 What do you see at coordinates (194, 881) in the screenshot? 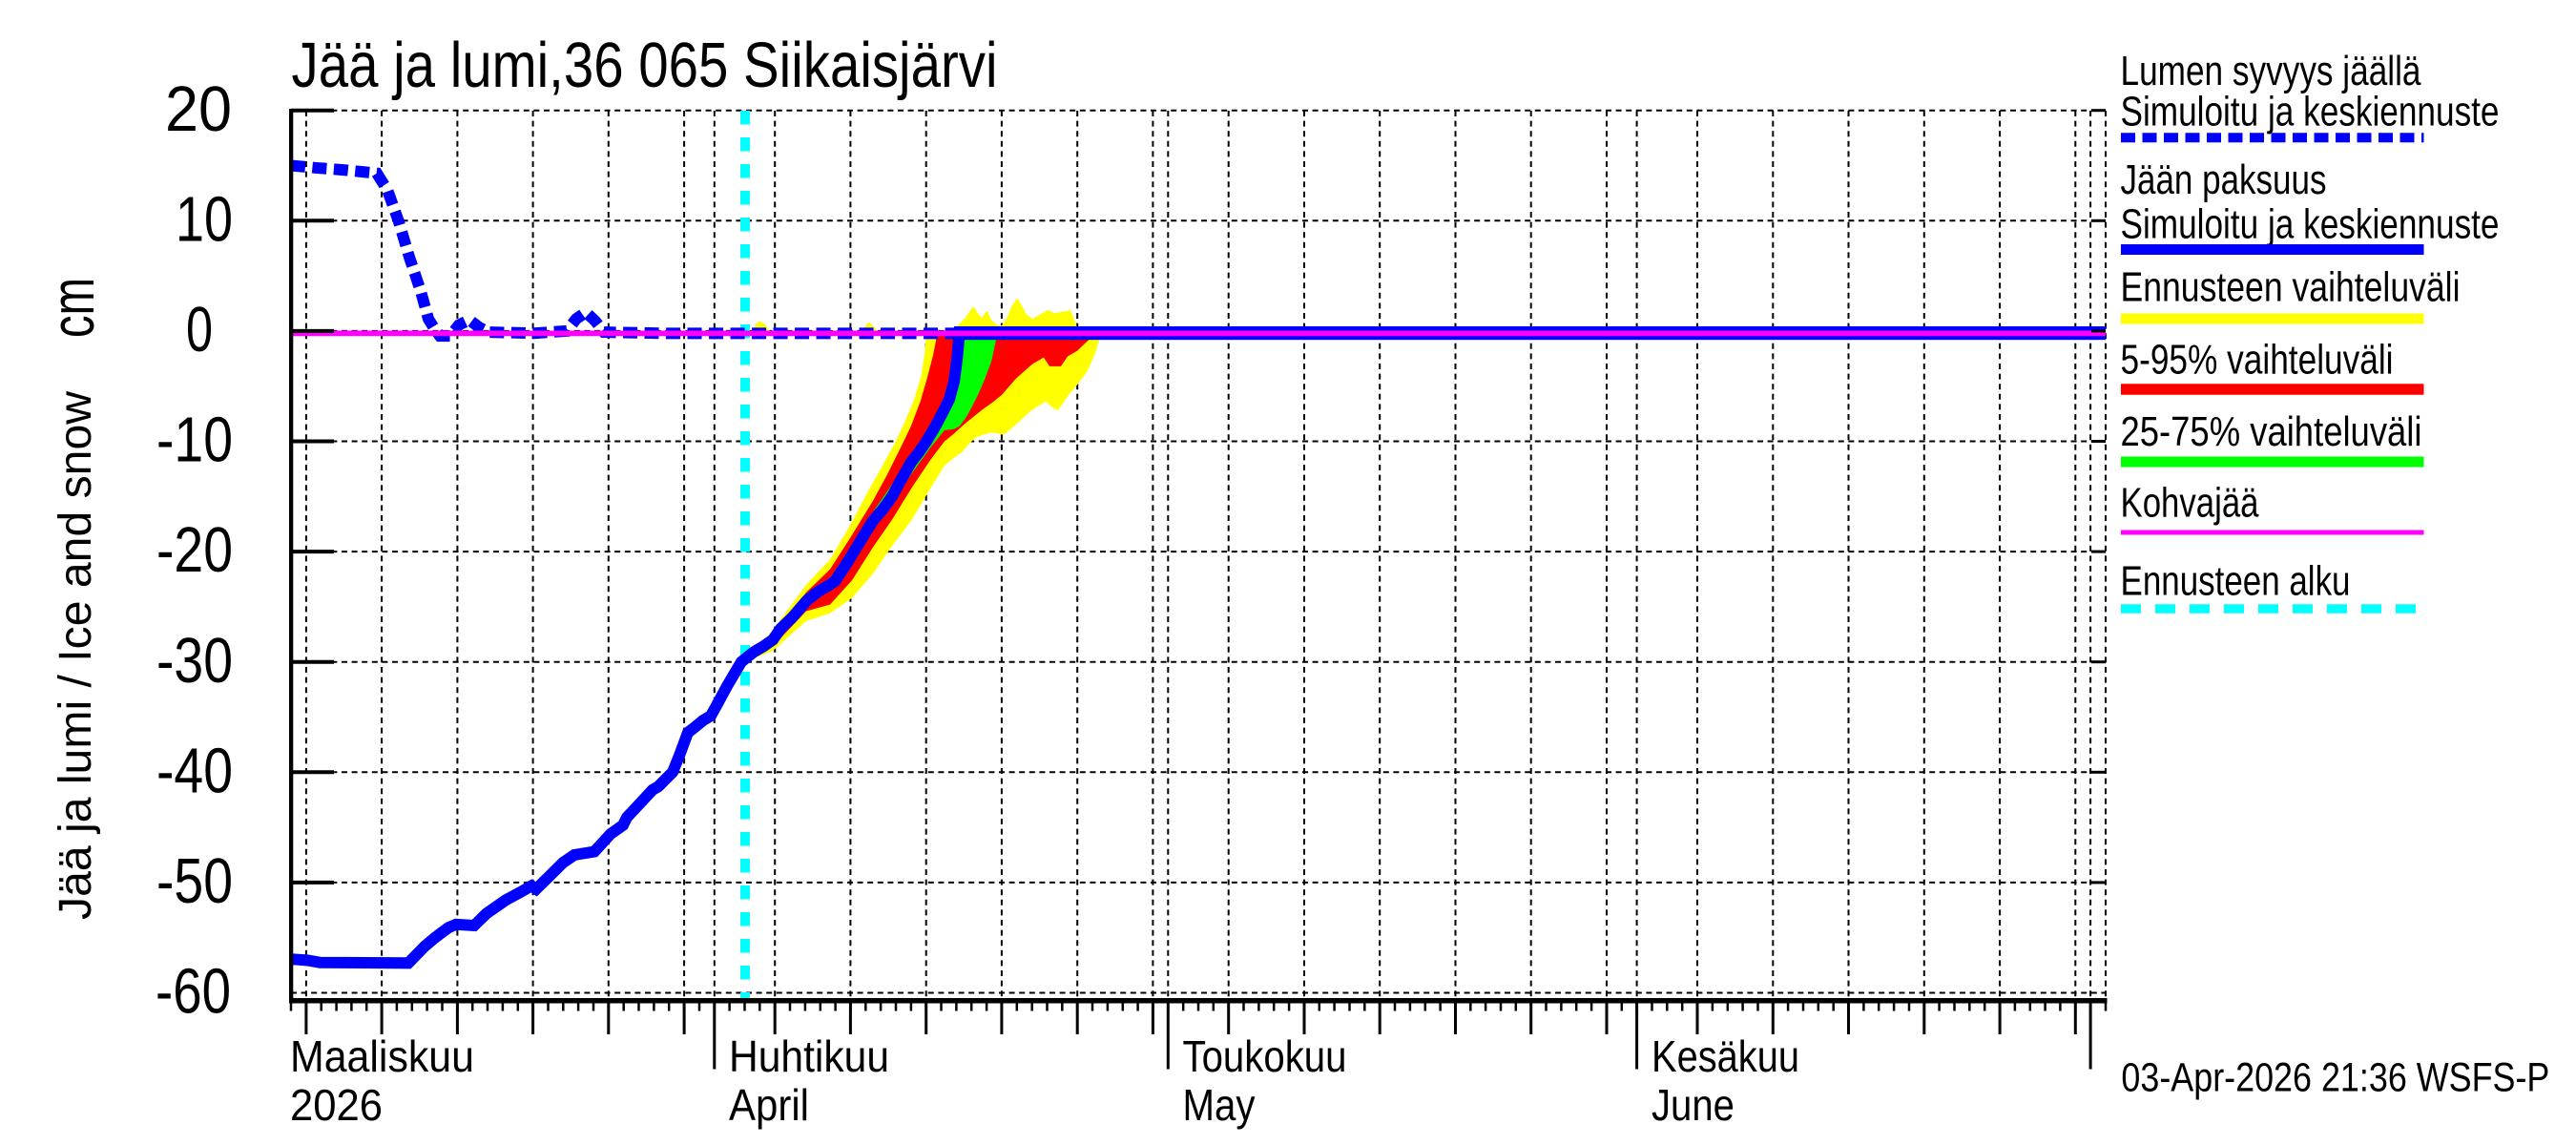
I see `svg-text: -50` at bounding box center [194, 881].